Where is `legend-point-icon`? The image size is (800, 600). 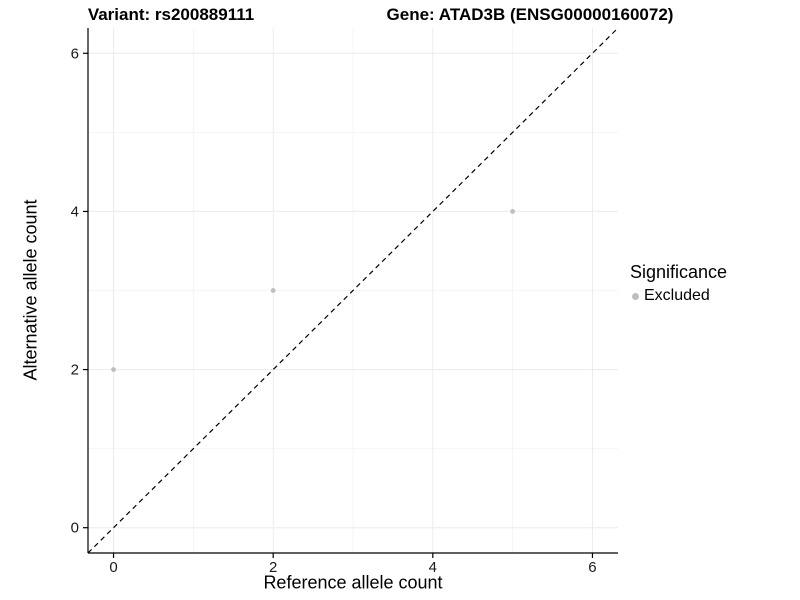 legend-point-icon is located at coordinates (635, 296).